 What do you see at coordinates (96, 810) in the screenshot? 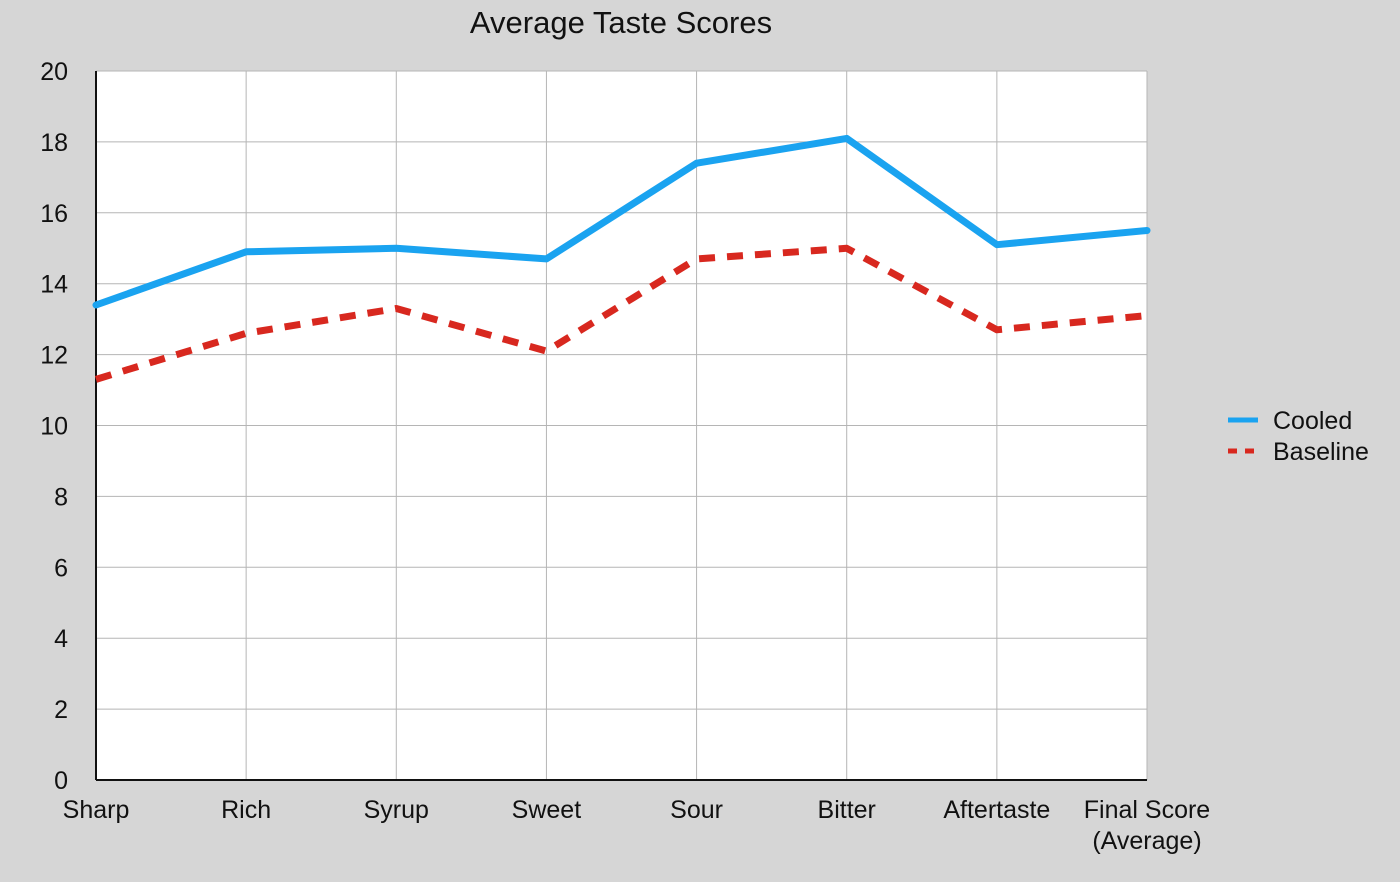
I see `x-tick-label: Sharp` at bounding box center [96, 810].